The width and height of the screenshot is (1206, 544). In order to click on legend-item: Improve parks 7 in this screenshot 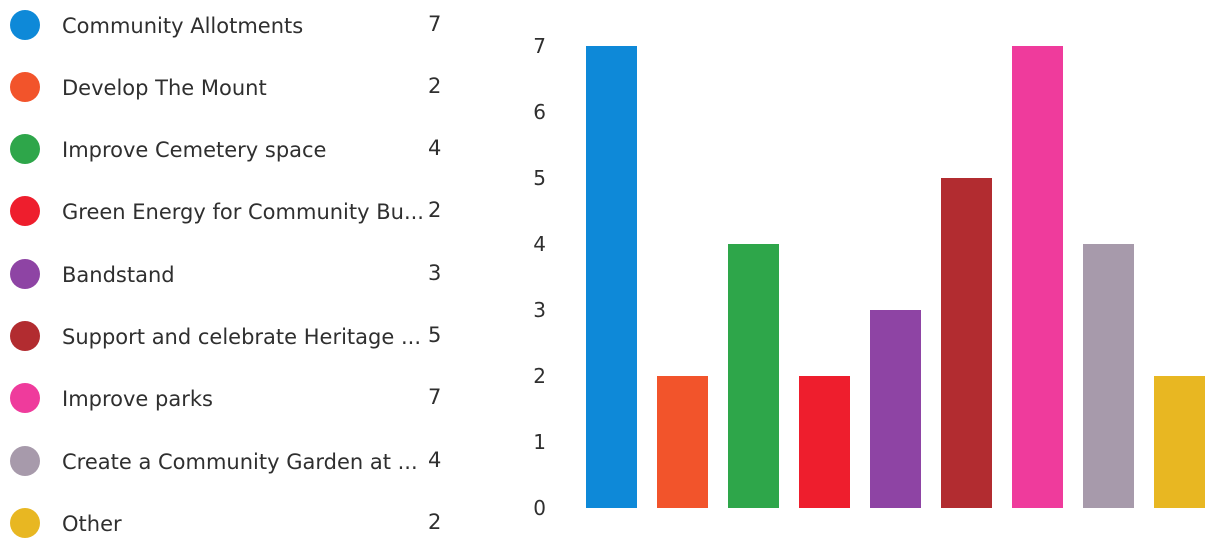, I will do `click(233, 399)`.